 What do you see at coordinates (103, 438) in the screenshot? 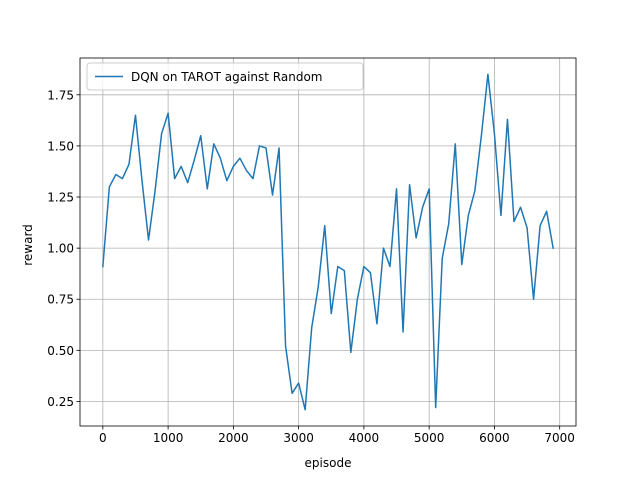
I see `x-tick-label: 0` at bounding box center [103, 438].